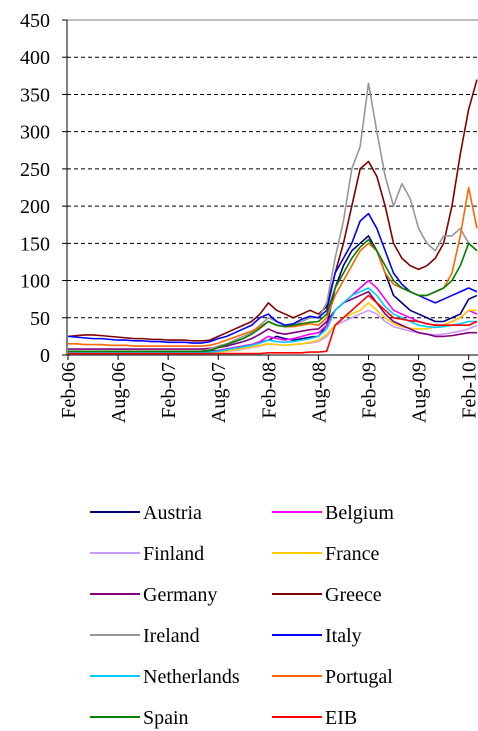 Image resolution: width=478 pixels, height=731 pixels. I want to click on x-tick-label: Feb-10, so click(468, 390).